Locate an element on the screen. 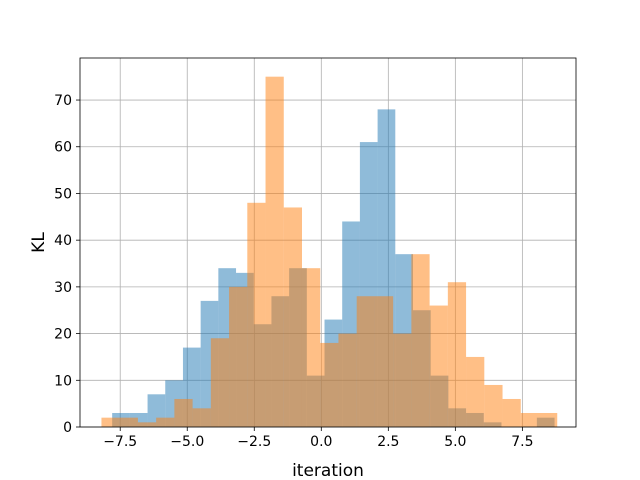 This screenshot has height=480, width=640. y-tick-label: 40 is located at coordinates (63, 241).